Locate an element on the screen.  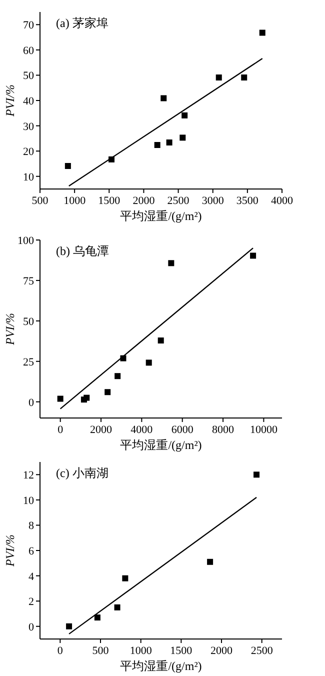
y-tick-label: 100 is located at coordinates (26, 241).